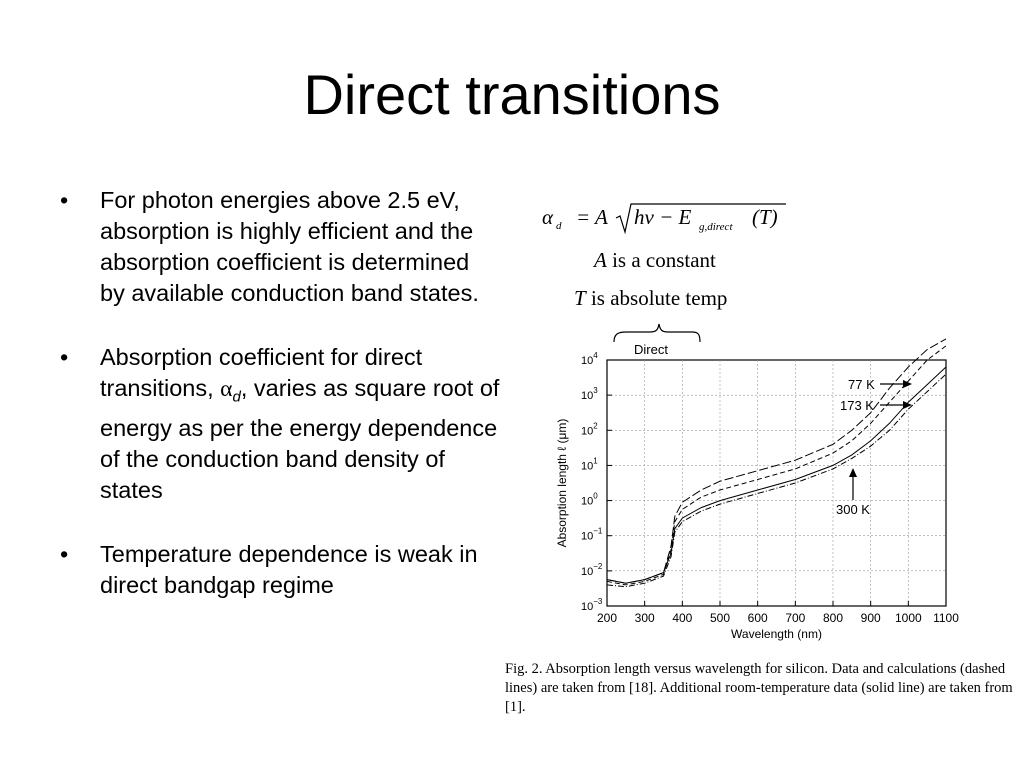  Describe the element at coordinates (776, 634) in the screenshot. I see `x-axis-label: Wavelength (nm)` at that location.